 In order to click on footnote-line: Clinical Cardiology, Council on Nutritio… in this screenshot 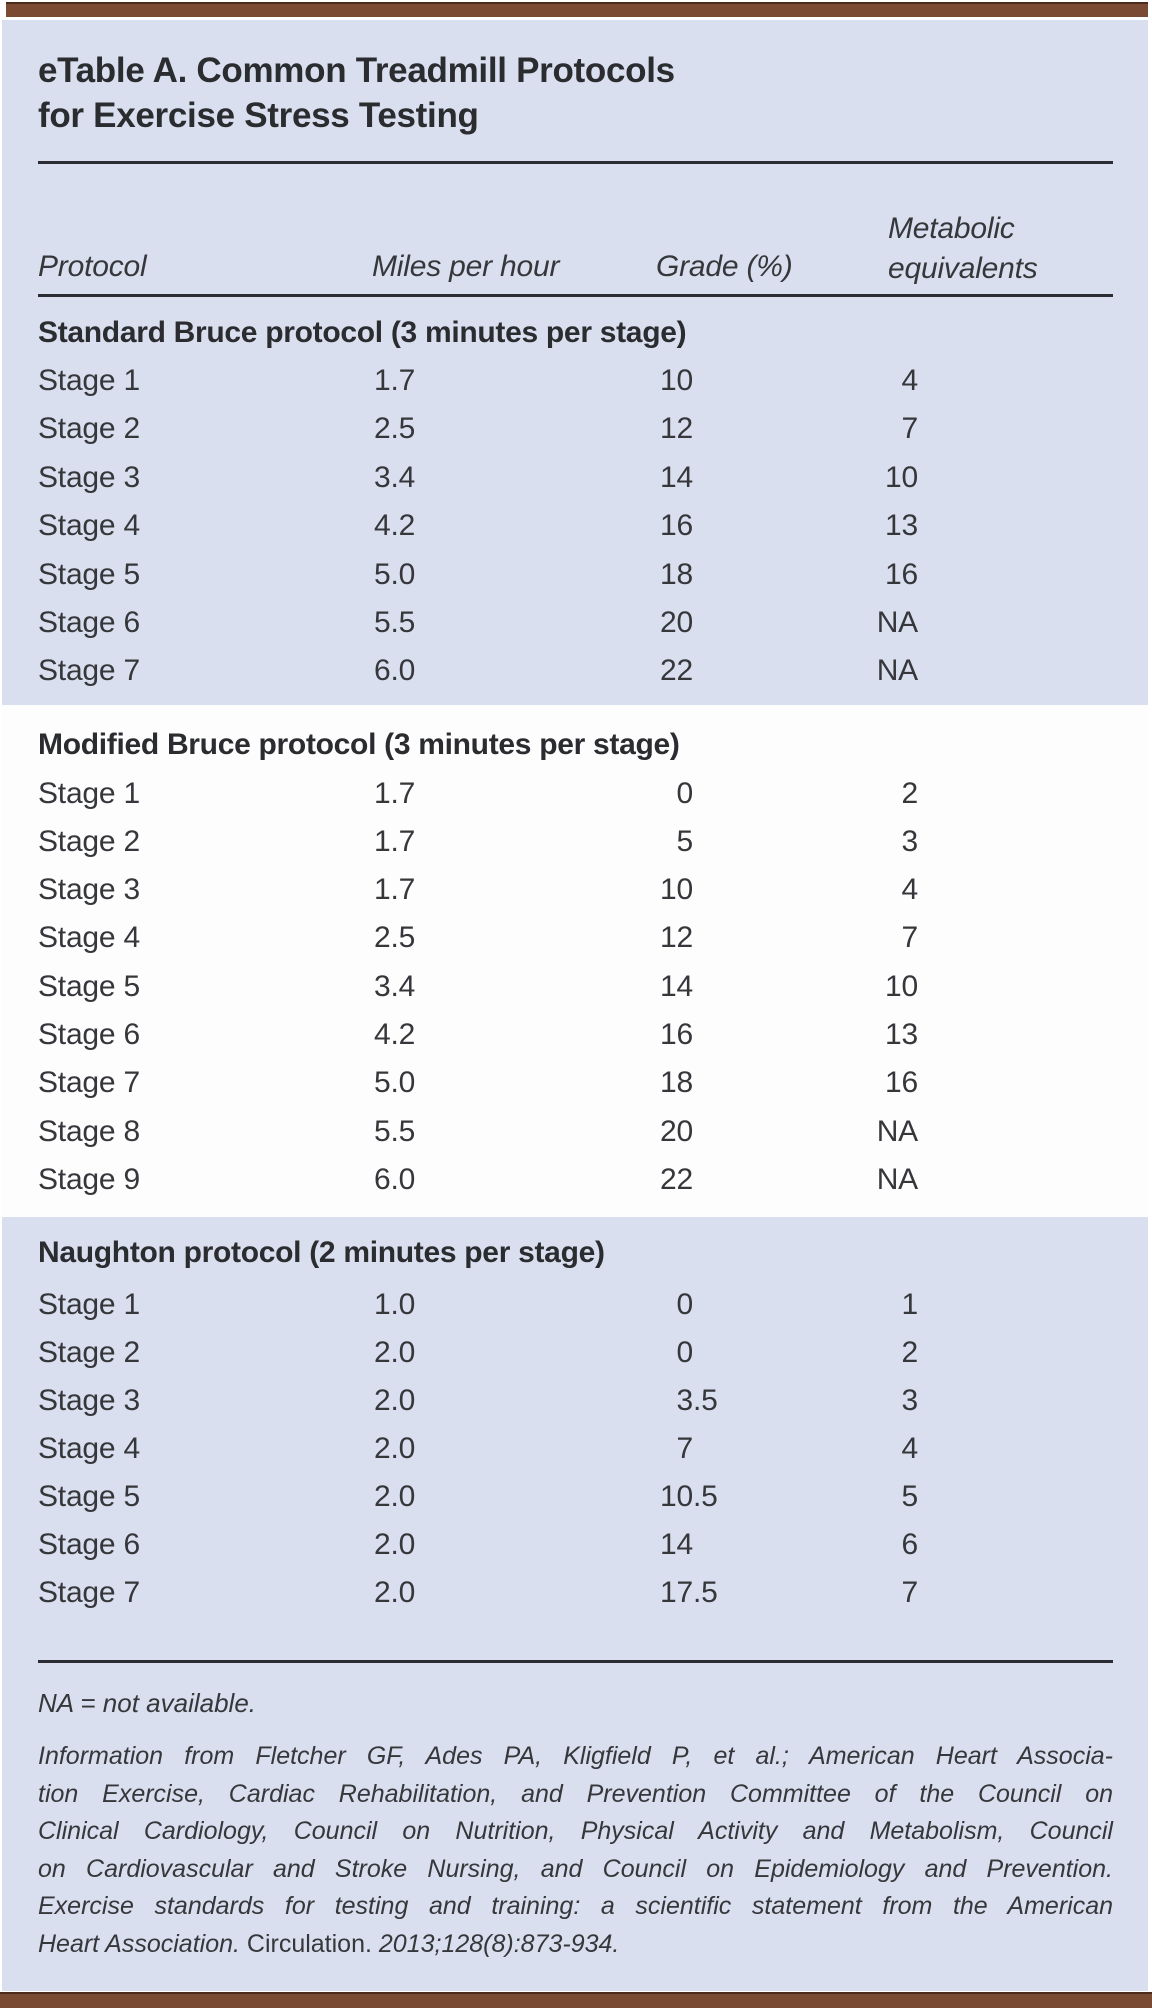, I will do `click(575, 1831)`.